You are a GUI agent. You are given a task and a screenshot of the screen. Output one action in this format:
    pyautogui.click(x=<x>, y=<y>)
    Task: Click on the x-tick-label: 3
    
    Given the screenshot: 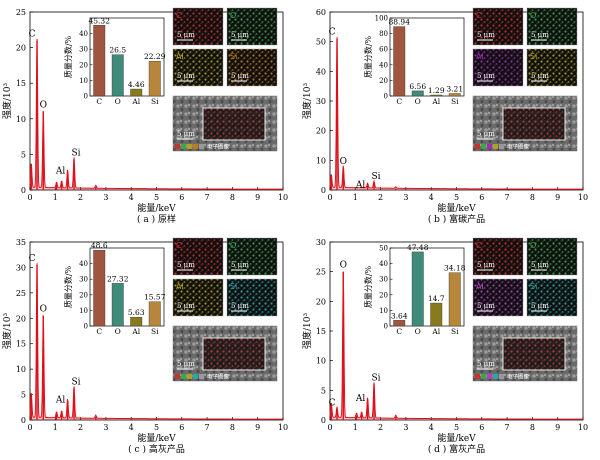 What is the action you would take?
    pyautogui.click(x=405, y=427)
    